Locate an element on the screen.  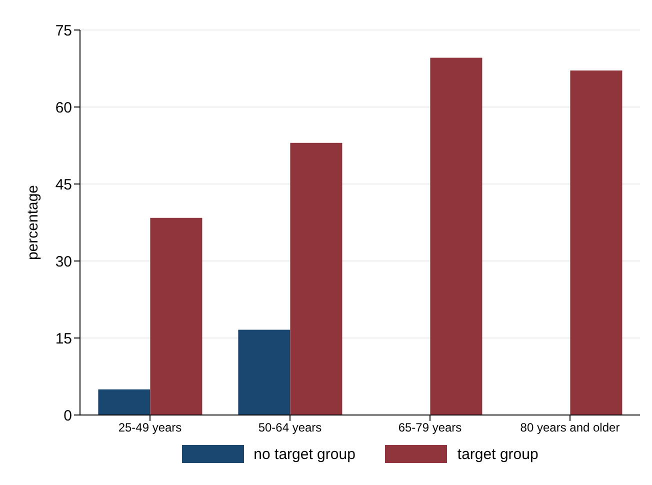
legend-label: target group is located at coordinates (497, 454).